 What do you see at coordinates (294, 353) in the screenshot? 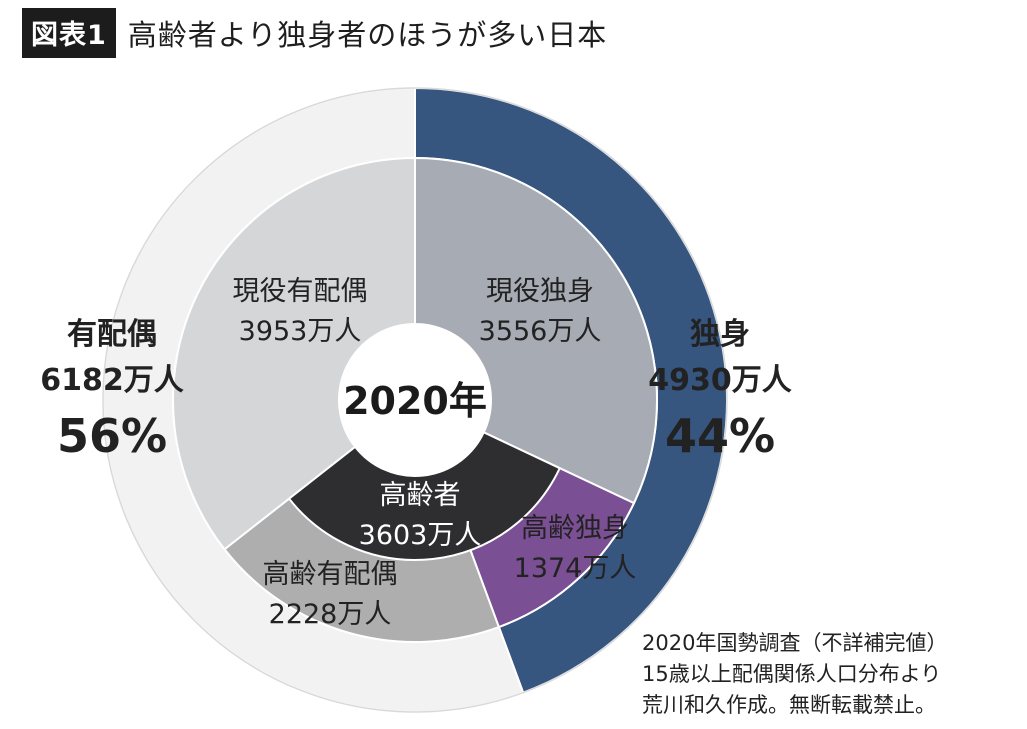
I see `inner-slice-working-married` at bounding box center [294, 353].